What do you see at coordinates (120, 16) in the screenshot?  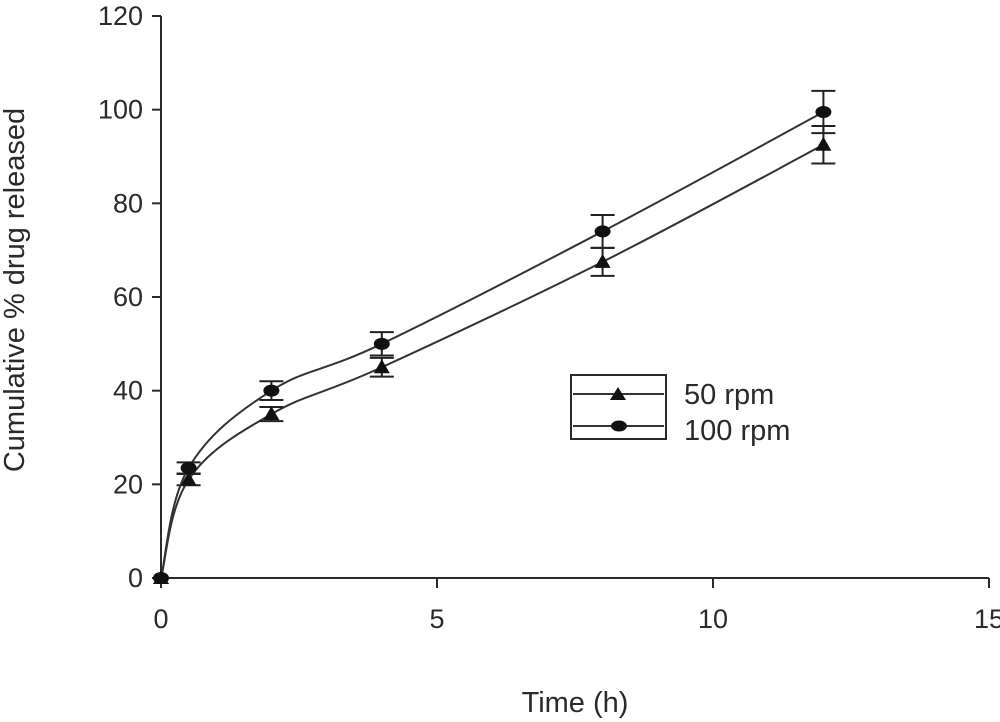 I see `y-tick-label: 120` at bounding box center [120, 16].